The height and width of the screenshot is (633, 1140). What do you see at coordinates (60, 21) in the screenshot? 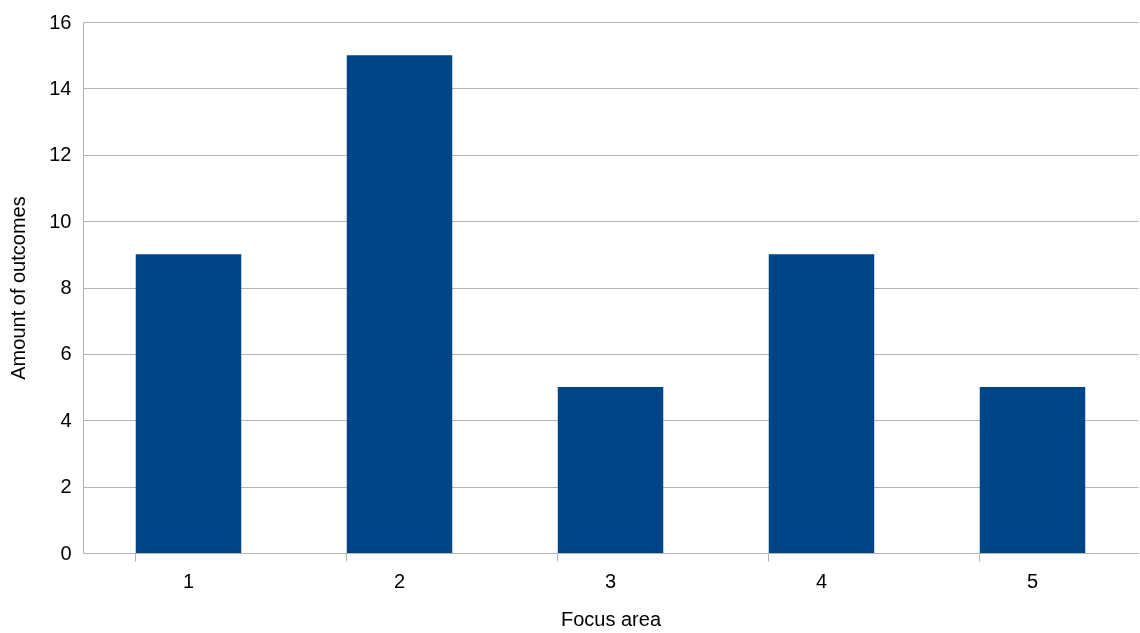
I see `y-tick-label: 16` at bounding box center [60, 21].